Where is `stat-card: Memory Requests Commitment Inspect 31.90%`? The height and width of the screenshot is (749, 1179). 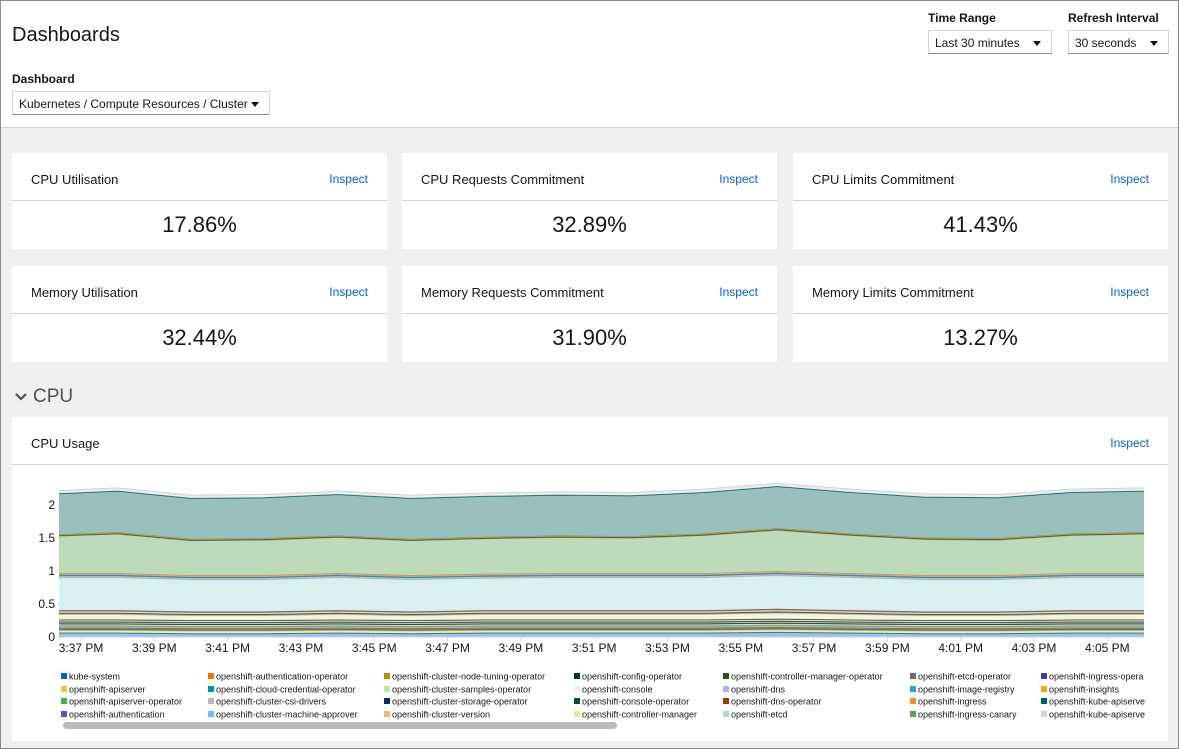
stat-card: Memory Requests Commitment Inspect 31.90% is located at coordinates (589, 314).